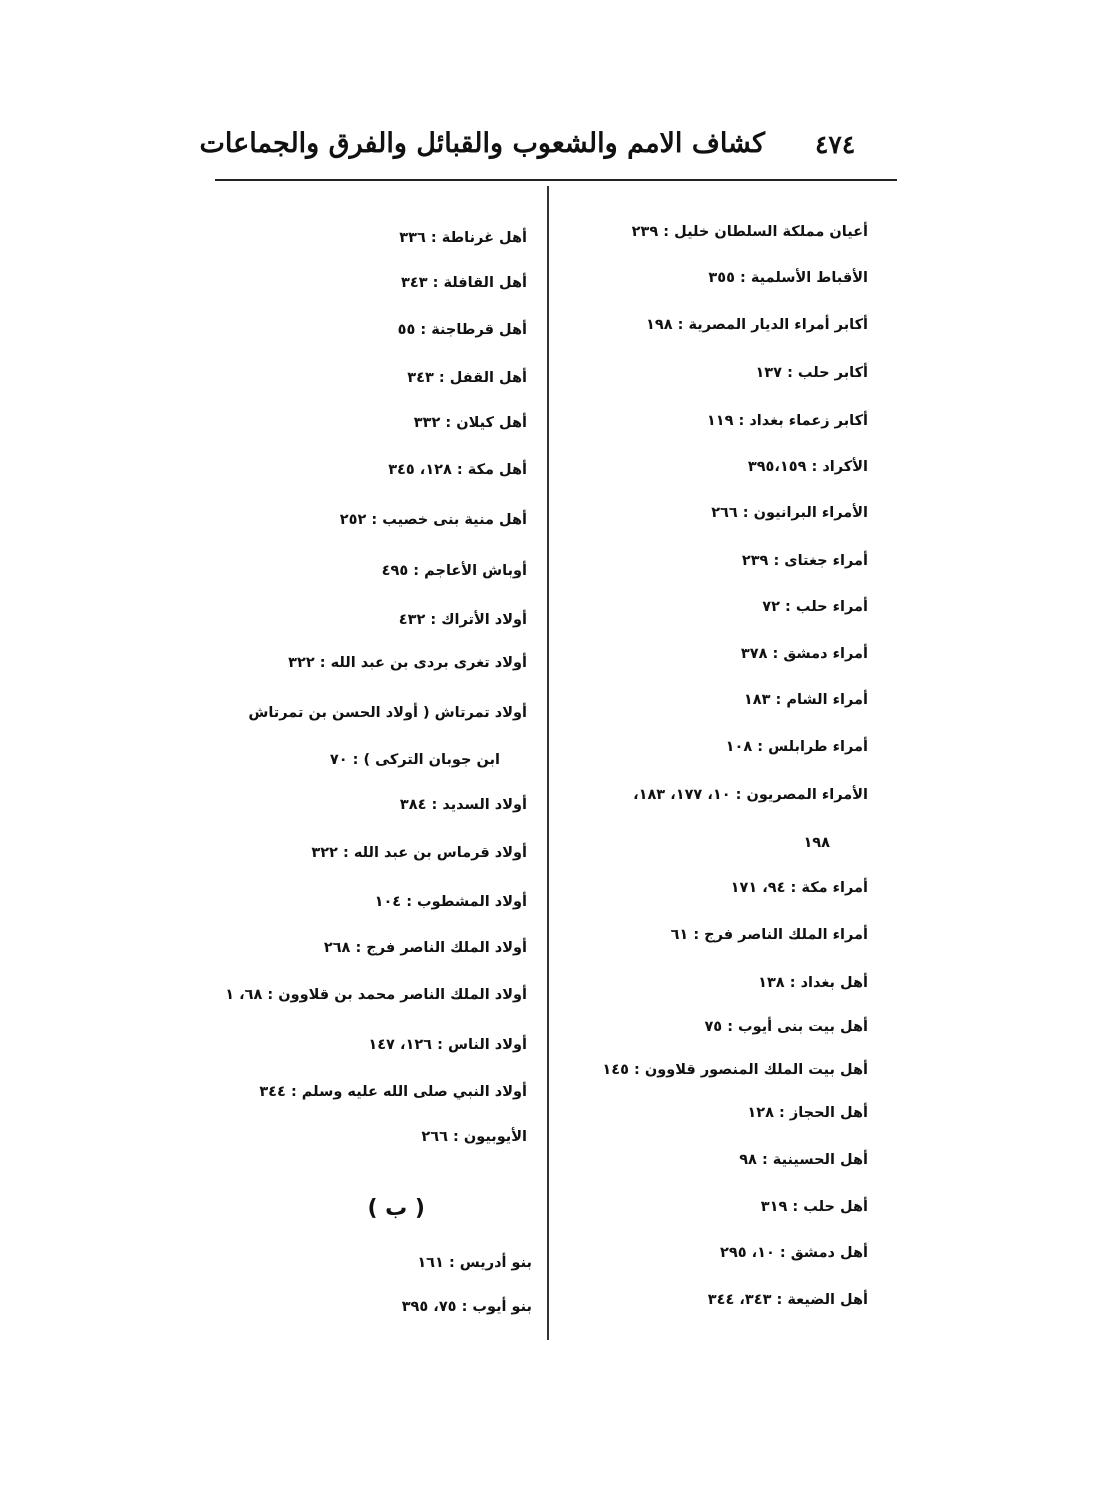 This screenshot has width=1105, height=1503. Describe the element at coordinates (816, 843) in the screenshot. I see `index-entry: ١٩٨` at that location.